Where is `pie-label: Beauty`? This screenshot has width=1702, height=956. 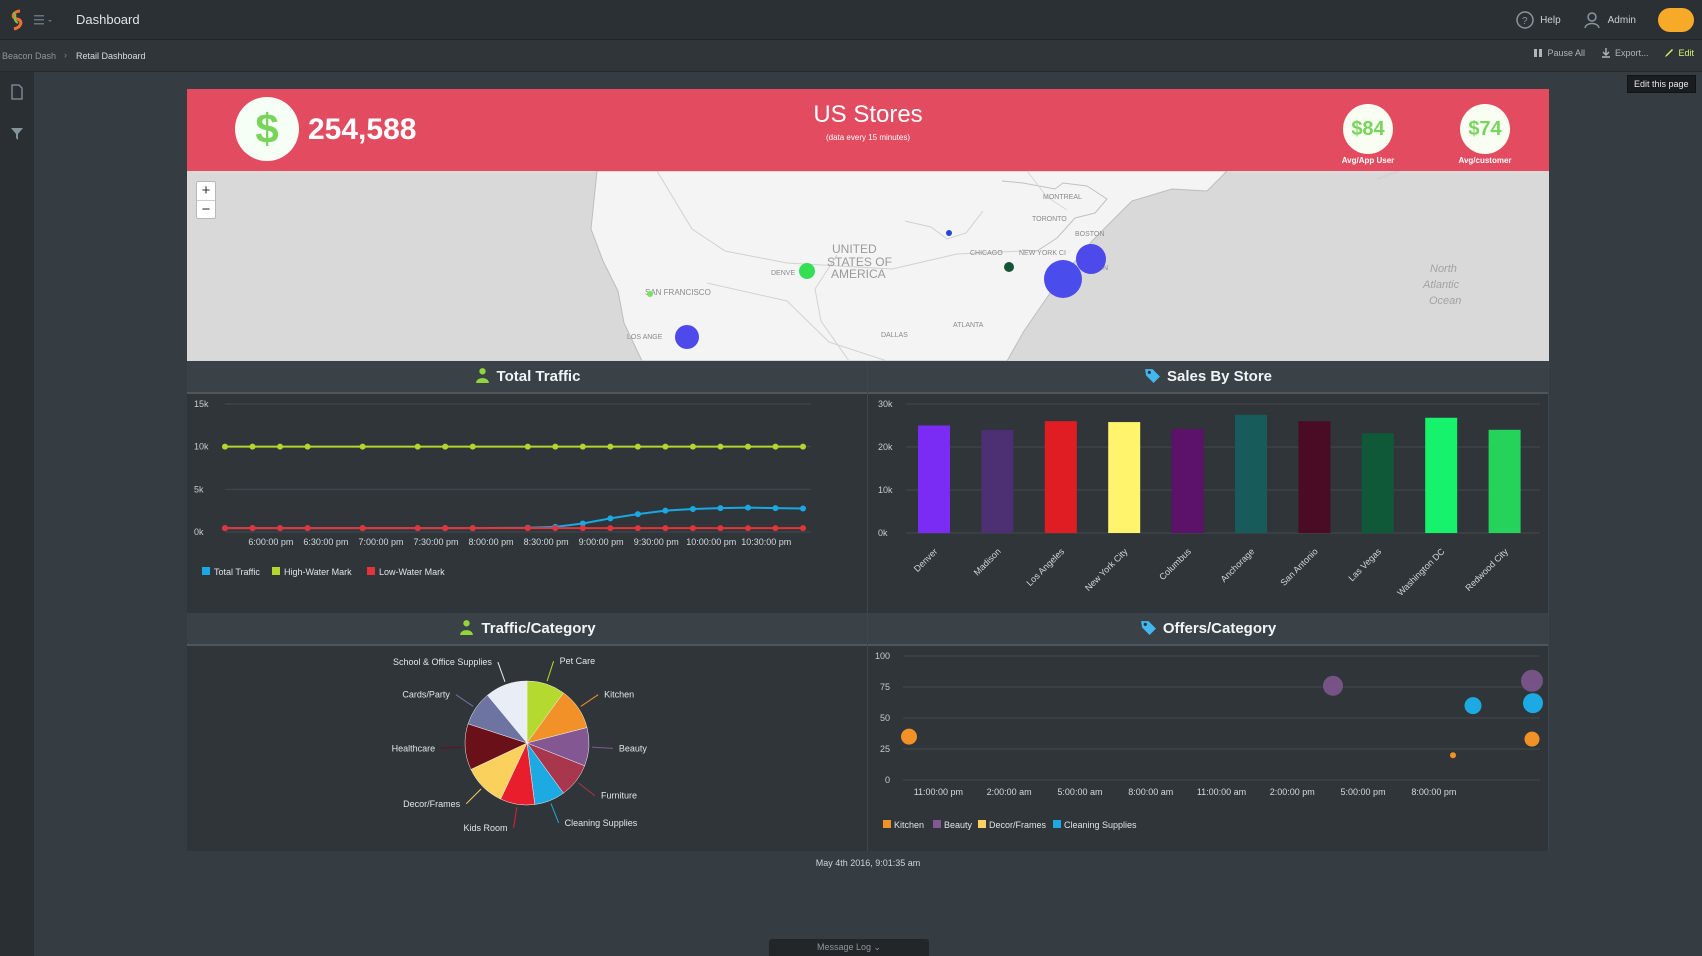
pie-label: Beauty is located at coordinates (633, 748).